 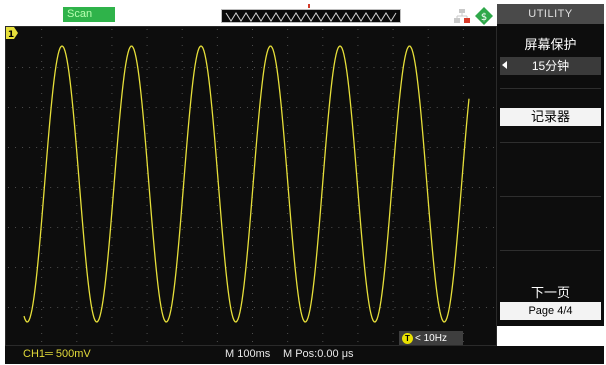 I want to click on recorder-button: 记录器, so click(x=550, y=117).